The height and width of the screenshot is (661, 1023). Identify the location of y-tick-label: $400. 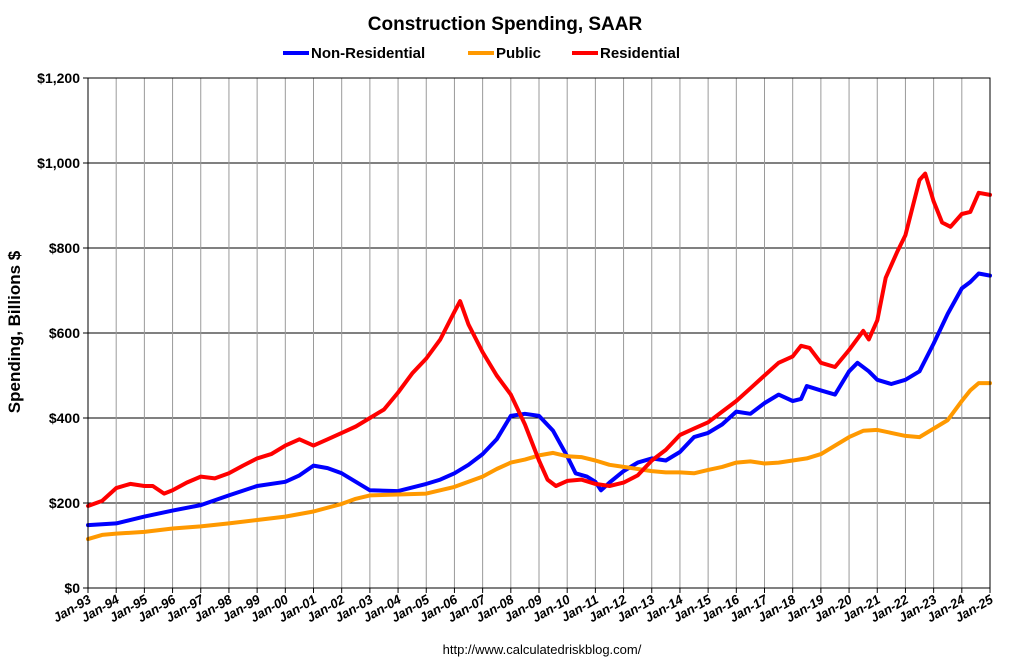
(64, 418).